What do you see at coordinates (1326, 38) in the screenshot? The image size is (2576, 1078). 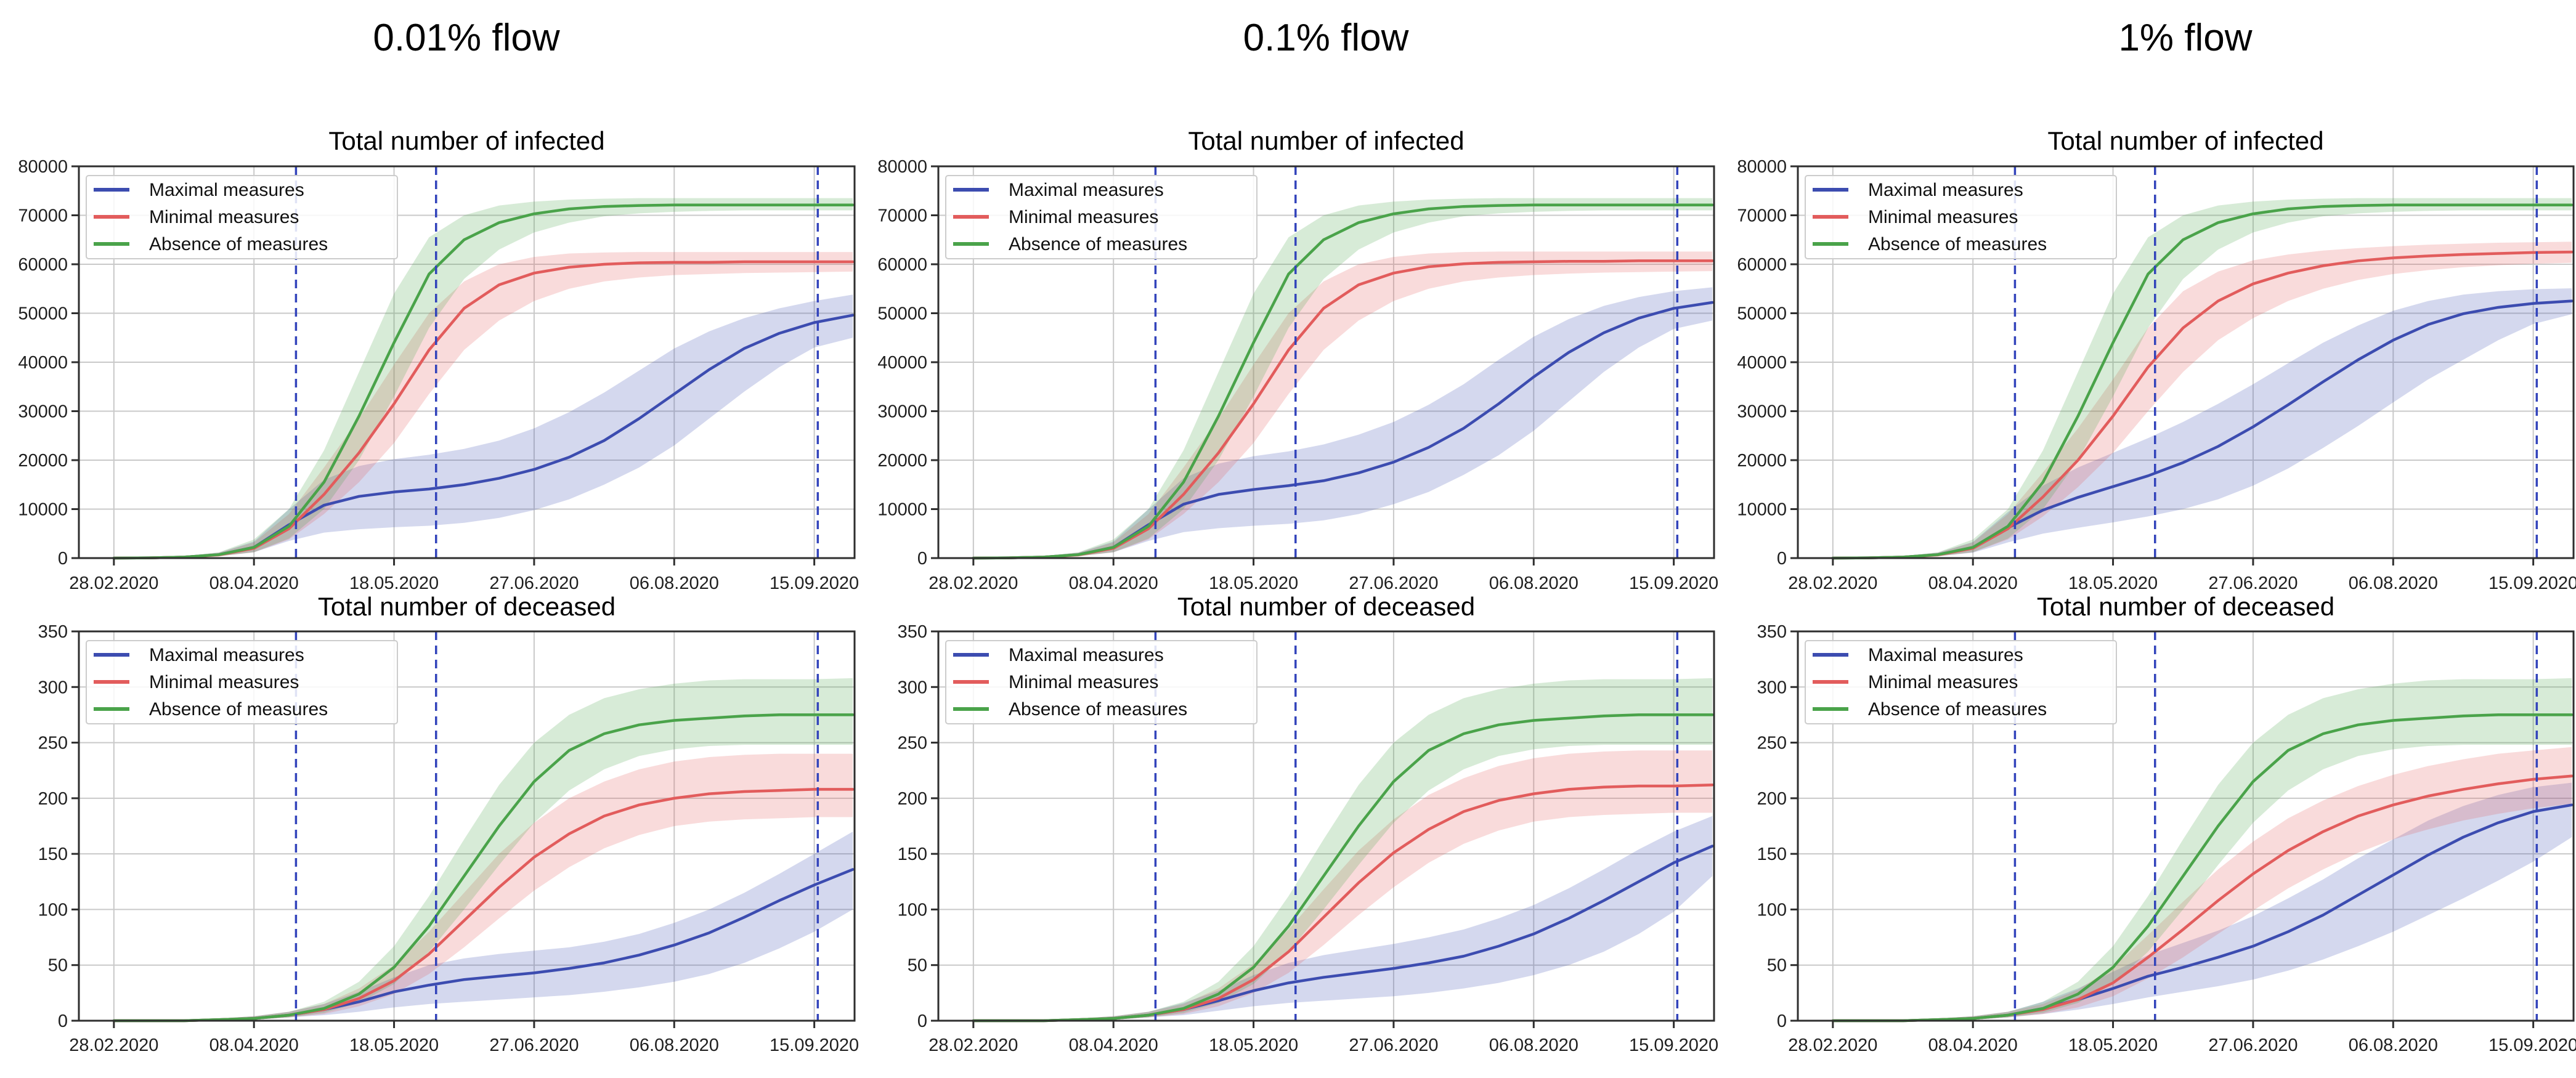 I see `column-header-0.1-flow: 0.1% flow` at bounding box center [1326, 38].